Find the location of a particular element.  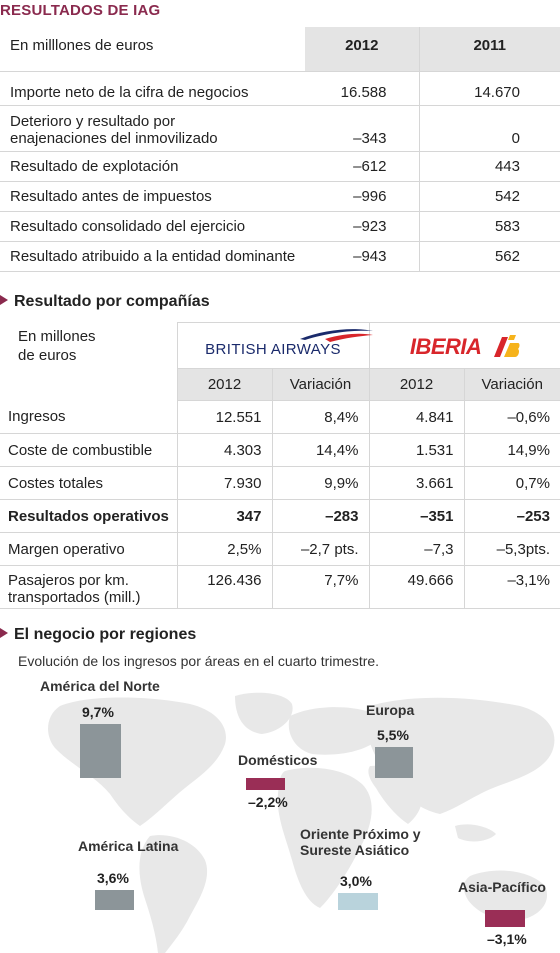

year-header-row: 2012 Variación 2012 Variación is located at coordinates (280, 384).